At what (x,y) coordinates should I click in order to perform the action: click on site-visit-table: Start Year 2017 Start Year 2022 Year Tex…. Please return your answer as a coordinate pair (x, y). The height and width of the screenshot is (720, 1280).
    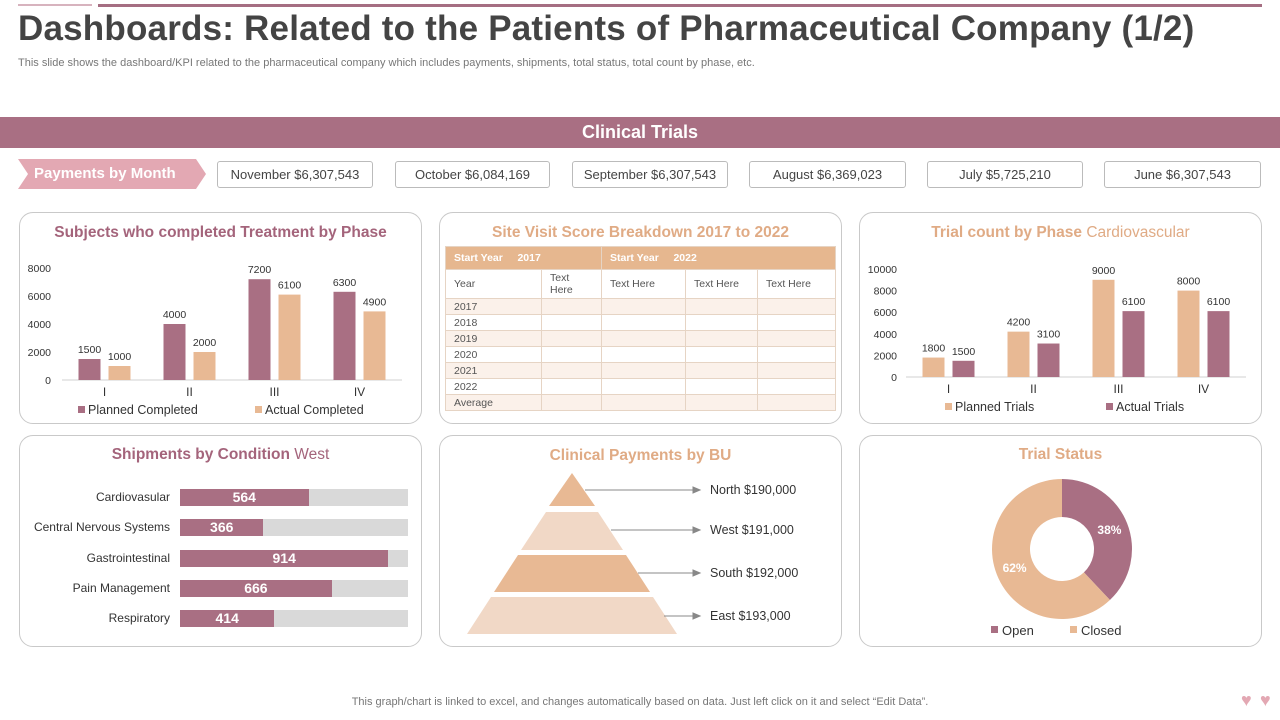
    Looking at the image, I should click on (640, 328).